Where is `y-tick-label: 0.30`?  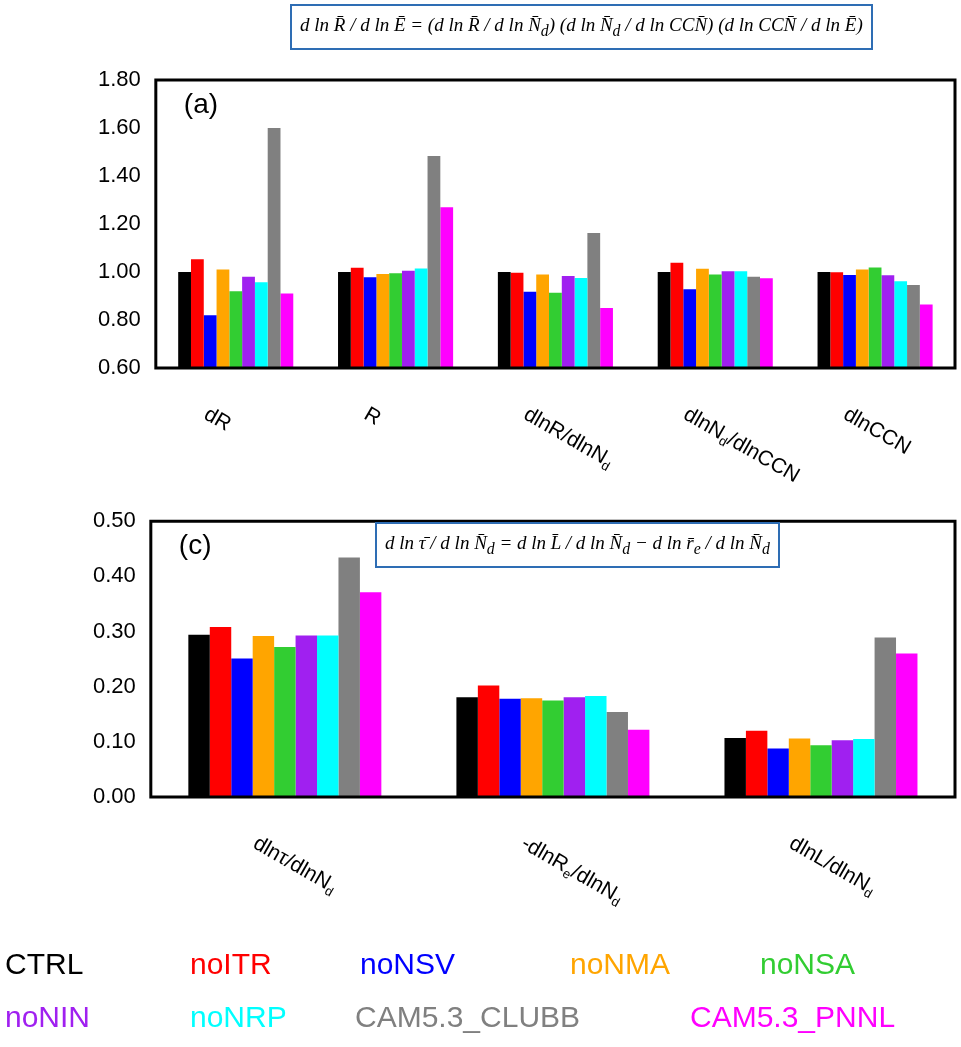
y-tick-label: 0.30 is located at coordinates (114, 630).